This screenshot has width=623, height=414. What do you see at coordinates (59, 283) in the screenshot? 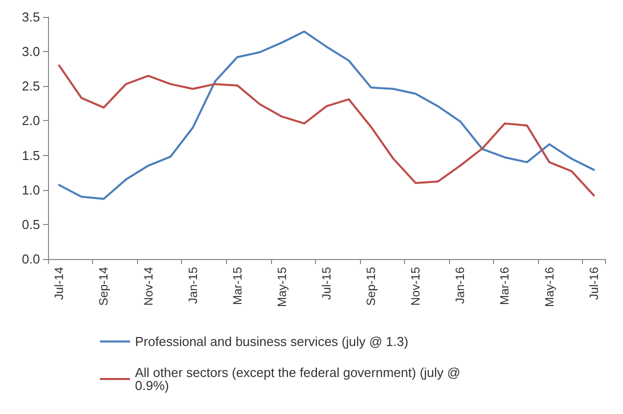
I see `x-tick-label: Jul-14` at bounding box center [59, 283].